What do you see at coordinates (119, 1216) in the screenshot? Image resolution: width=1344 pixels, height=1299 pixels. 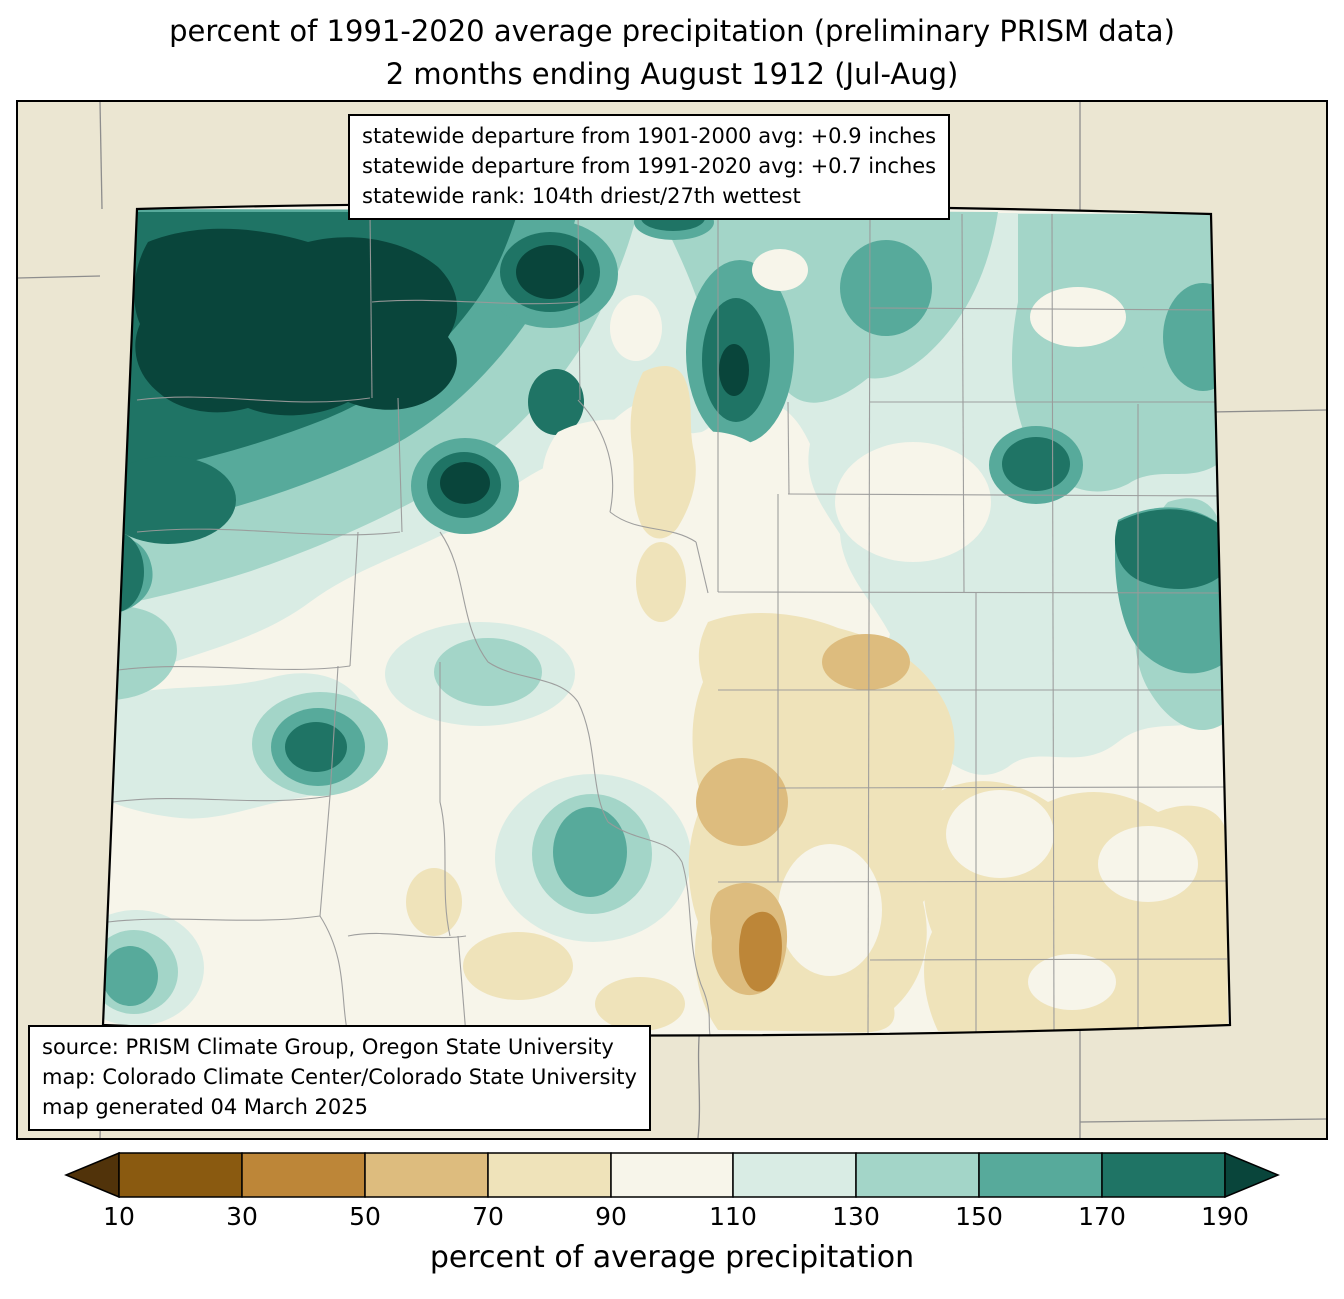 I see `colorbar-tick: 10` at bounding box center [119, 1216].